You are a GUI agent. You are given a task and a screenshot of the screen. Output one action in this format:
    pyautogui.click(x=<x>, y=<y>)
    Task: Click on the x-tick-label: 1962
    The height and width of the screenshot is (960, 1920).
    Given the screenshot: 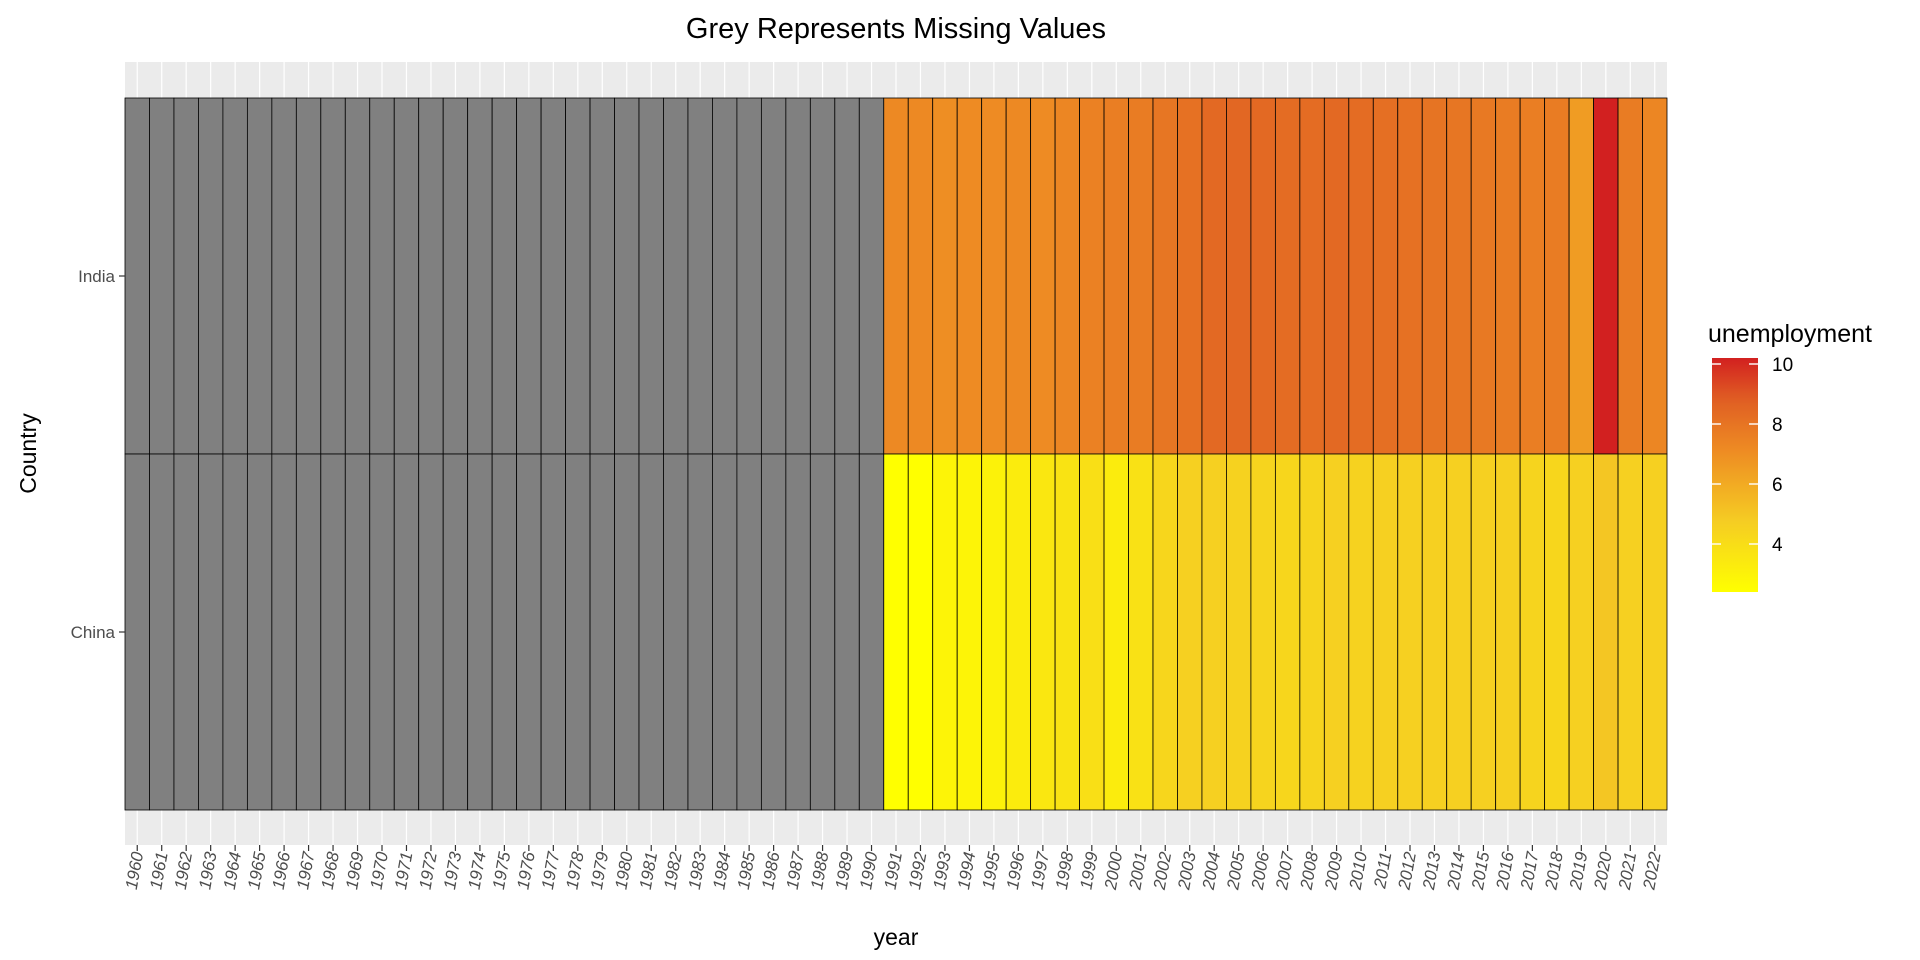 What is the action you would take?
    pyautogui.click(x=183, y=870)
    